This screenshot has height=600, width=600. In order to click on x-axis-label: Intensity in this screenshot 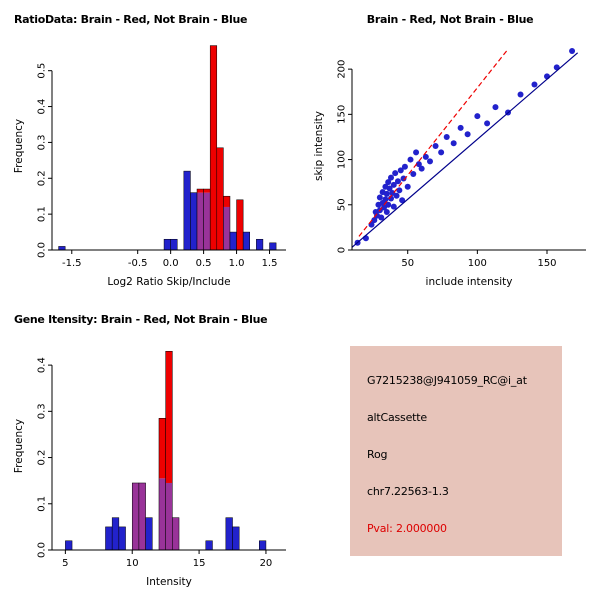, I will do `click(169, 582)`.